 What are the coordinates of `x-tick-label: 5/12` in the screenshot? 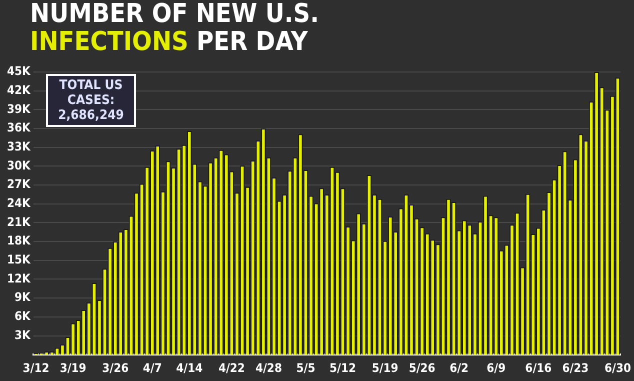 It's located at (343, 367).